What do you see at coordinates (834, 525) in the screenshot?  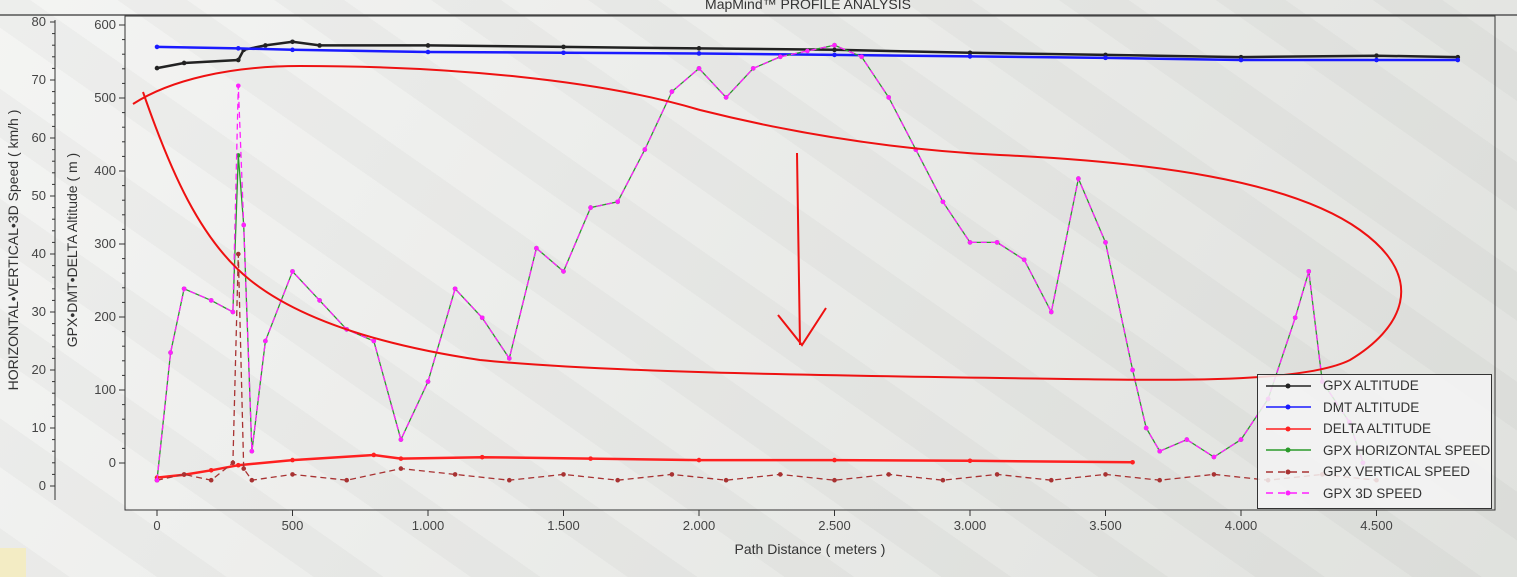 I see `x-tick-label: 2.500` at bounding box center [834, 525].